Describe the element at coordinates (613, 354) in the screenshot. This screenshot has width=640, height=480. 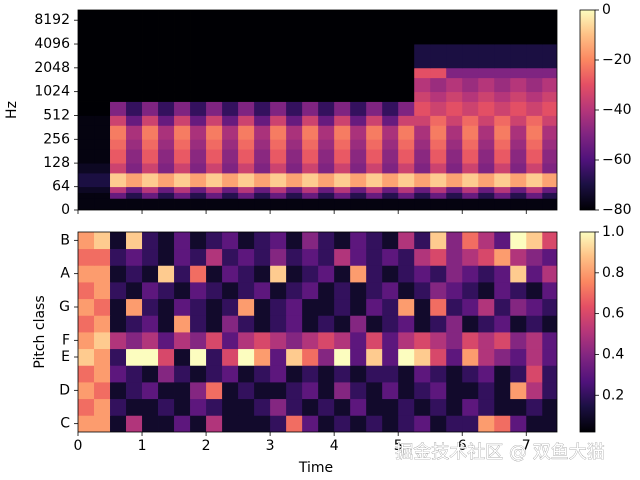
I see `colorbar-tick-label: 0.4` at that location.